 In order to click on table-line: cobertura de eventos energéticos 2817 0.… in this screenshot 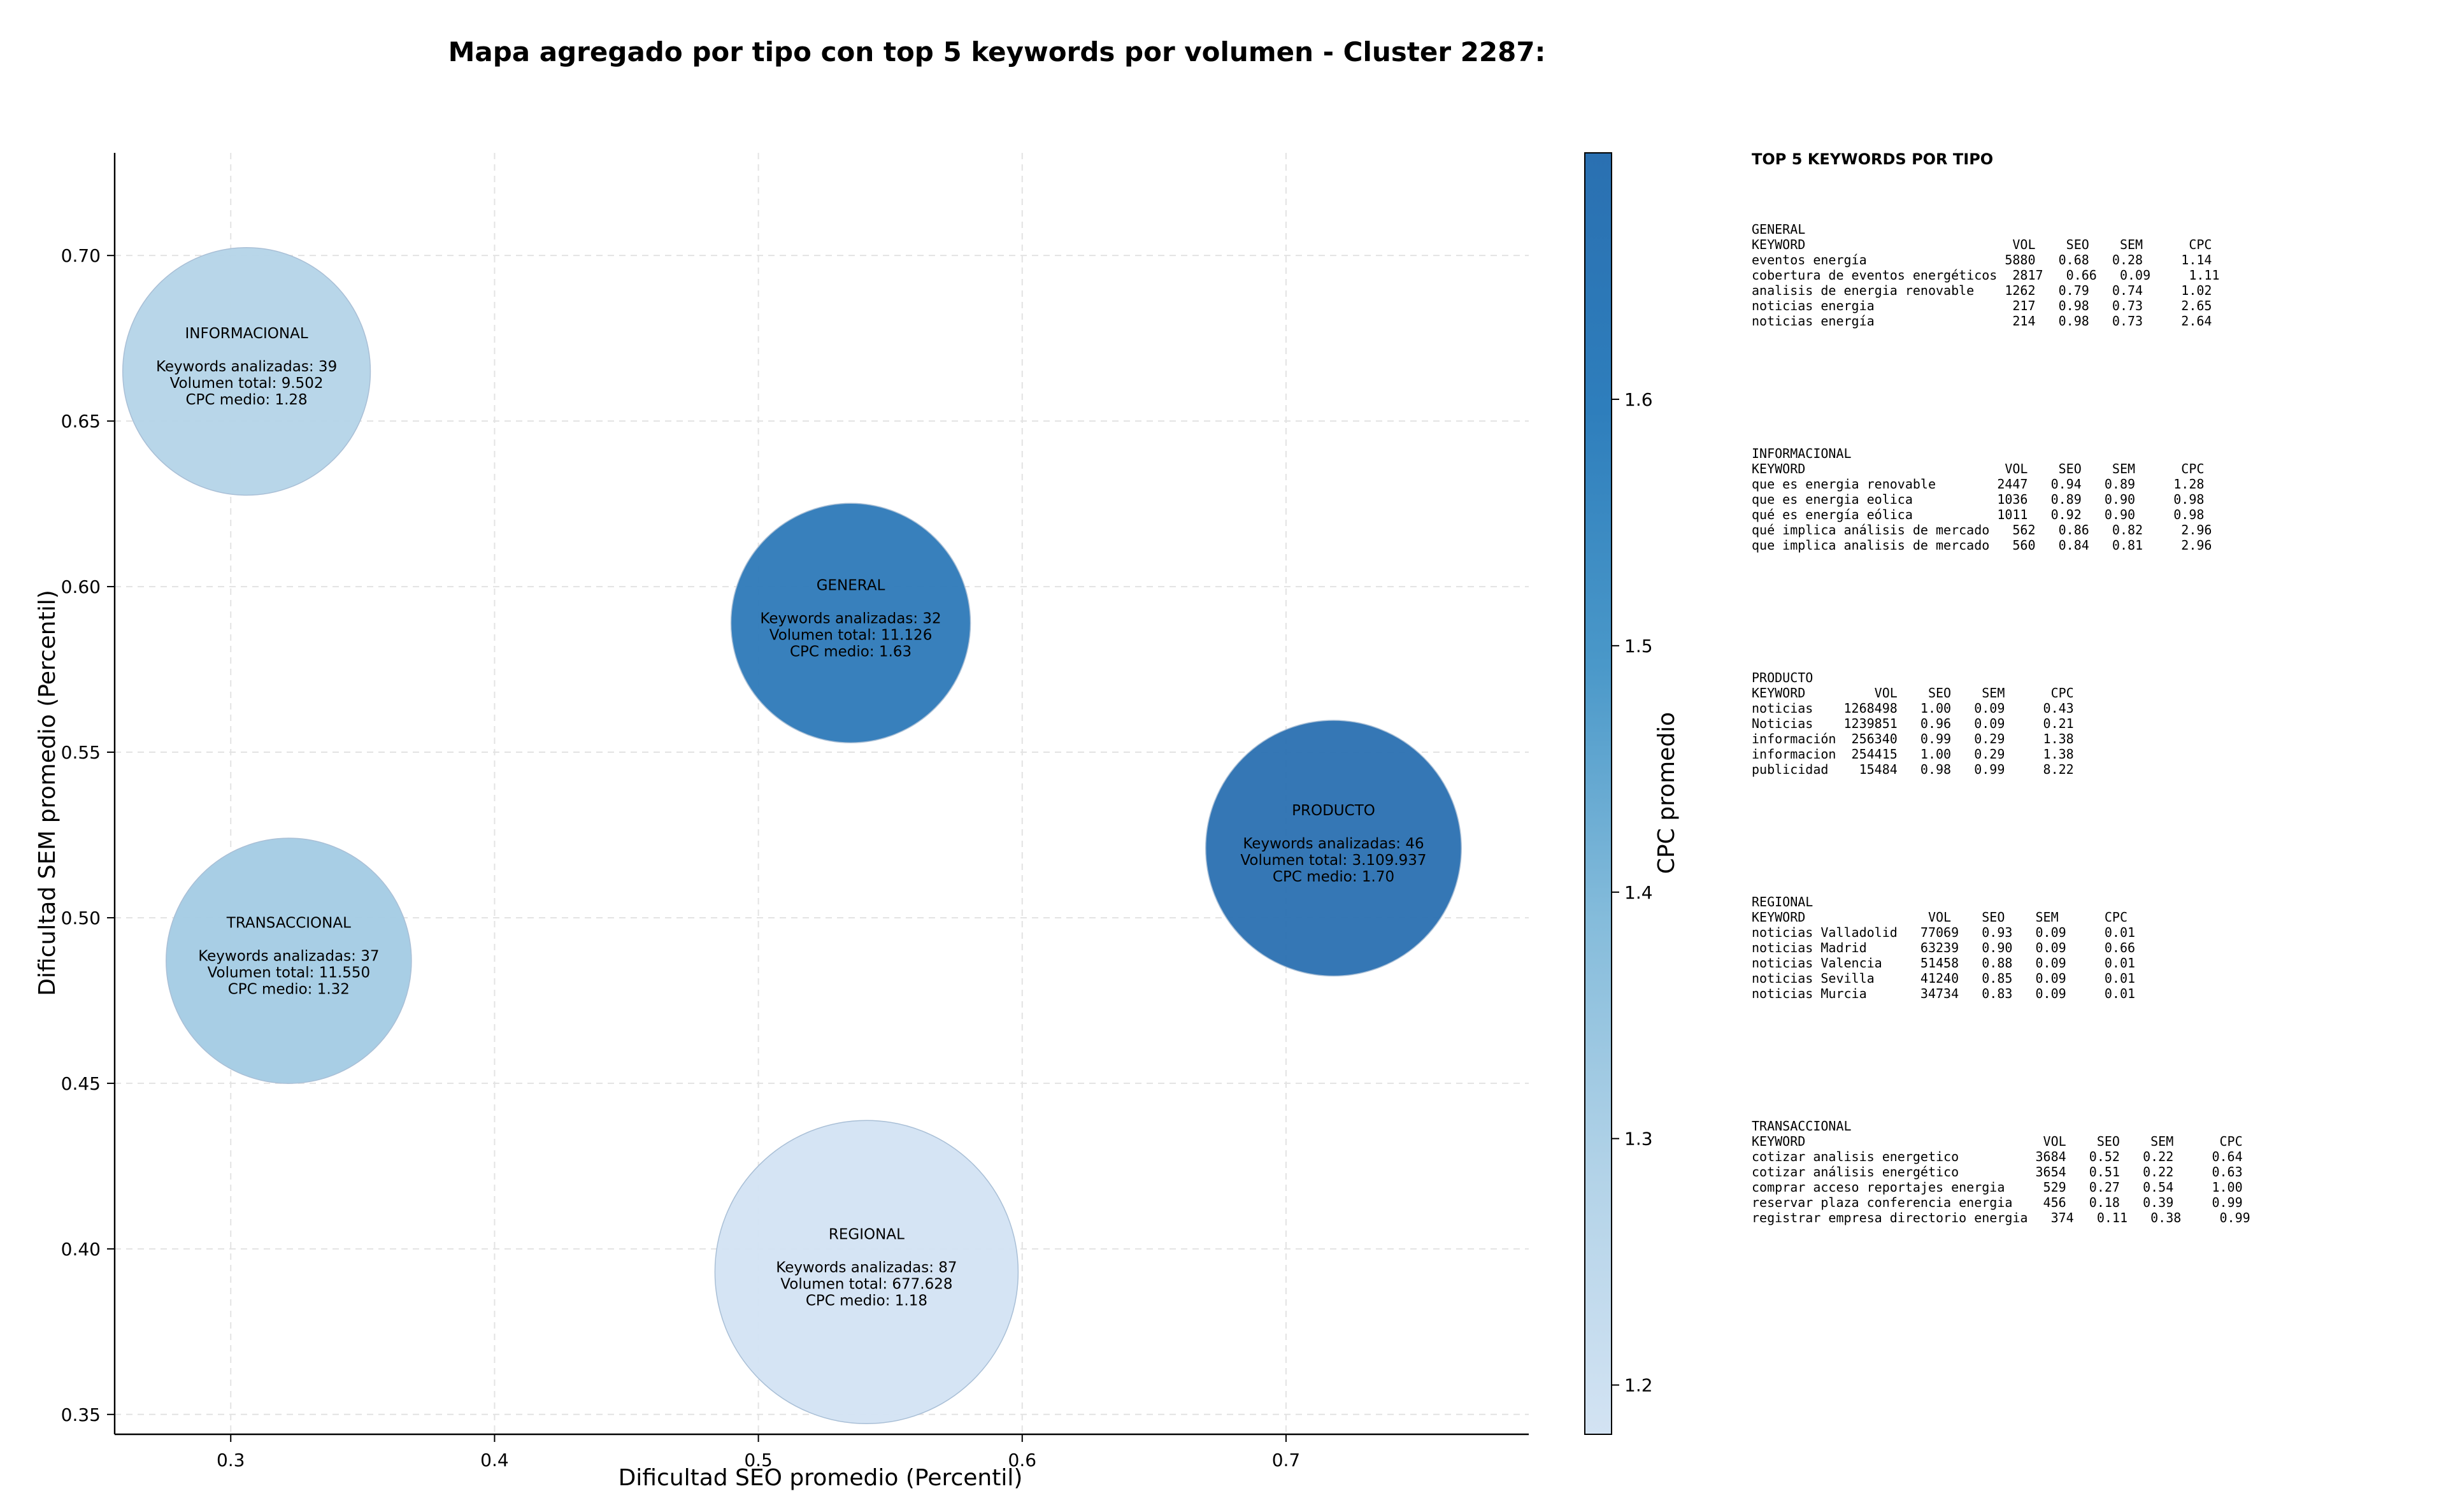, I will do `click(1986, 275)`.